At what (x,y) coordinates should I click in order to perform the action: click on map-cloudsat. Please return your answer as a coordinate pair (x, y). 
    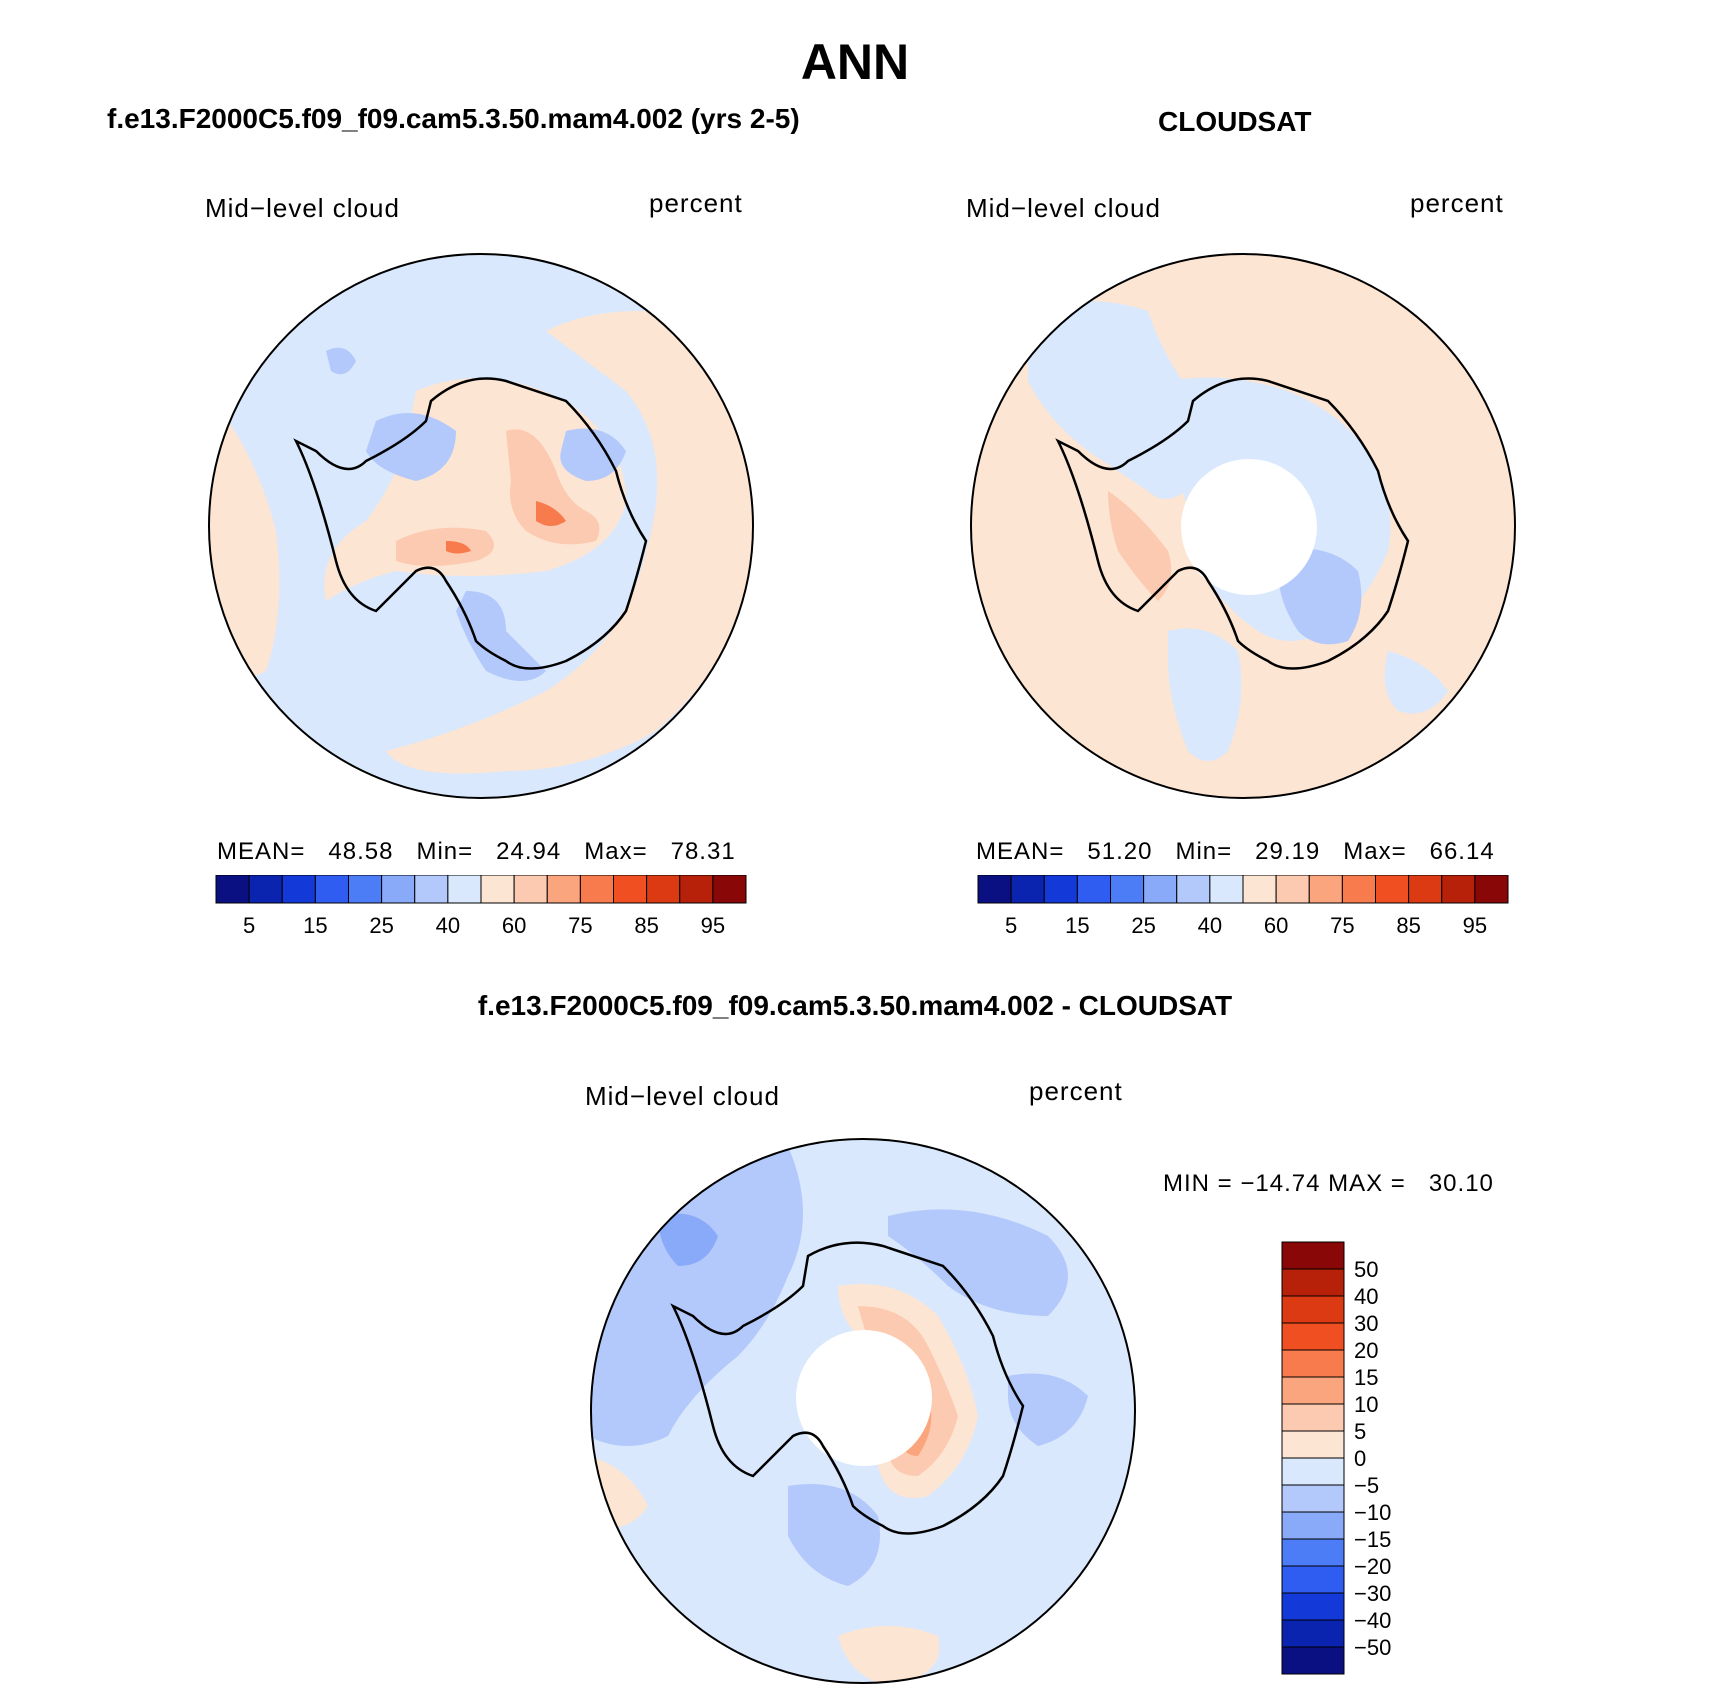
    Looking at the image, I should click on (1243, 526).